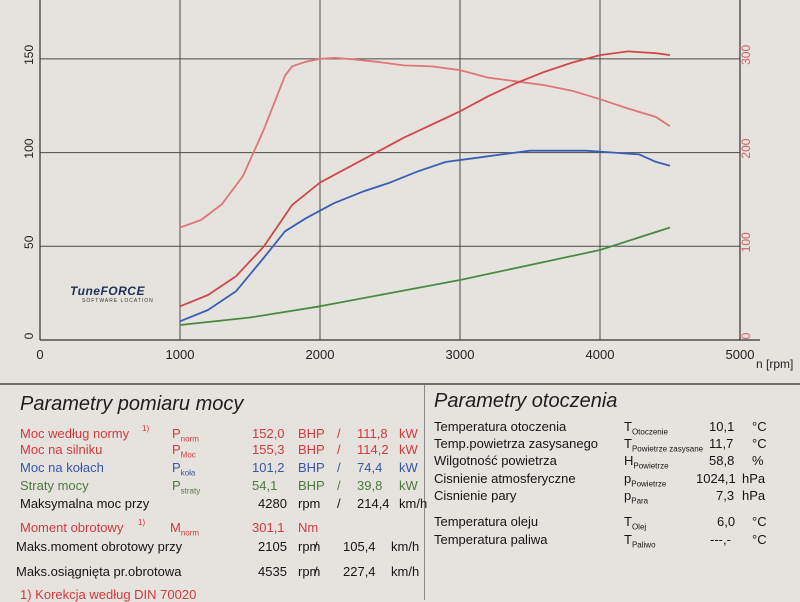  What do you see at coordinates (108, 594) in the screenshot?
I see `row-label: 1) Korekcja według DIN 70020` at bounding box center [108, 594].